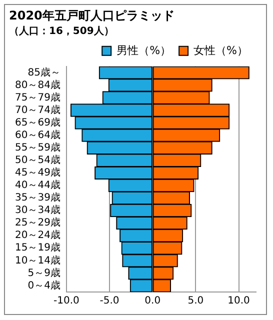 This screenshot has height=320, width=273. Describe the element at coordinates (37, 147) in the screenshot. I see `y-tick-label: 55～59歳` at that location.